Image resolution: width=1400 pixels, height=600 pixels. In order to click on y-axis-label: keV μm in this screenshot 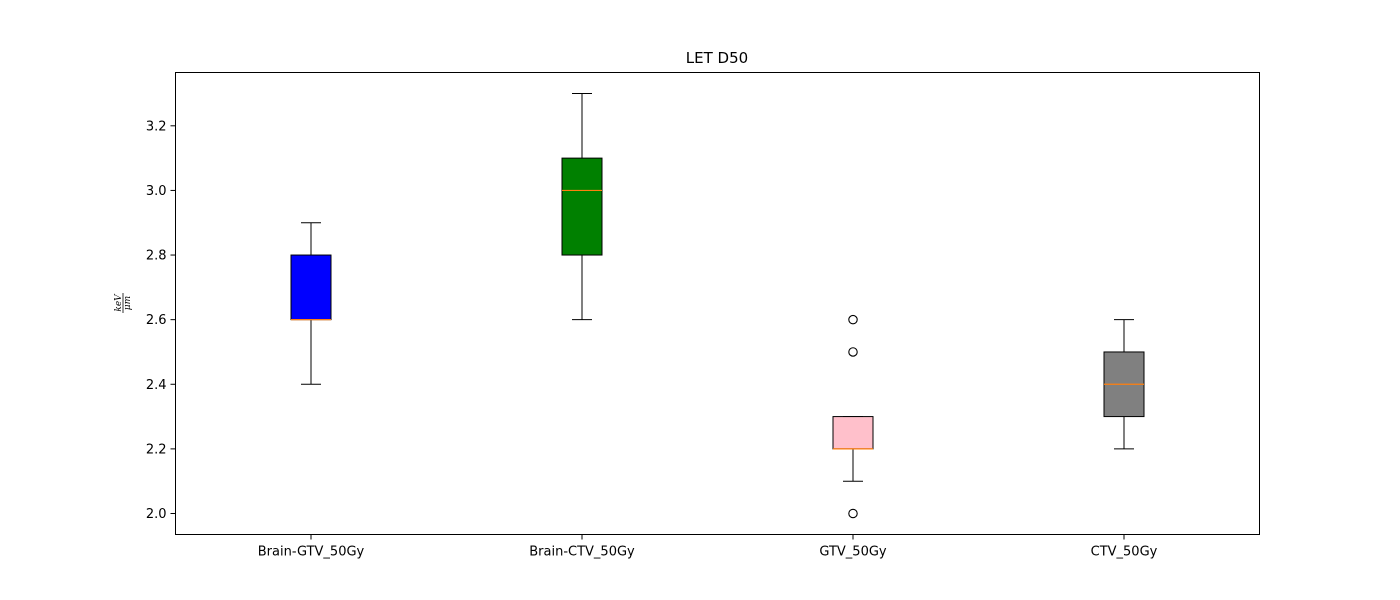, I will do `click(123, 303)`.